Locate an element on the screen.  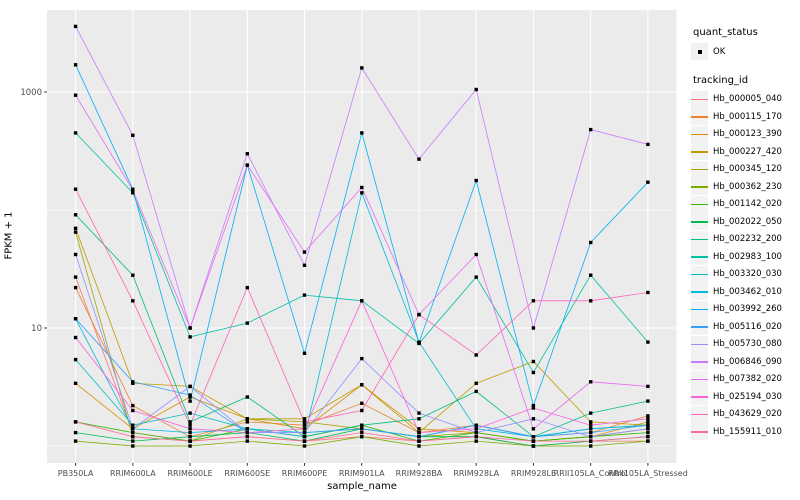
legend-item-label: Hb_000362_230 is located at coordinates (747, 186).